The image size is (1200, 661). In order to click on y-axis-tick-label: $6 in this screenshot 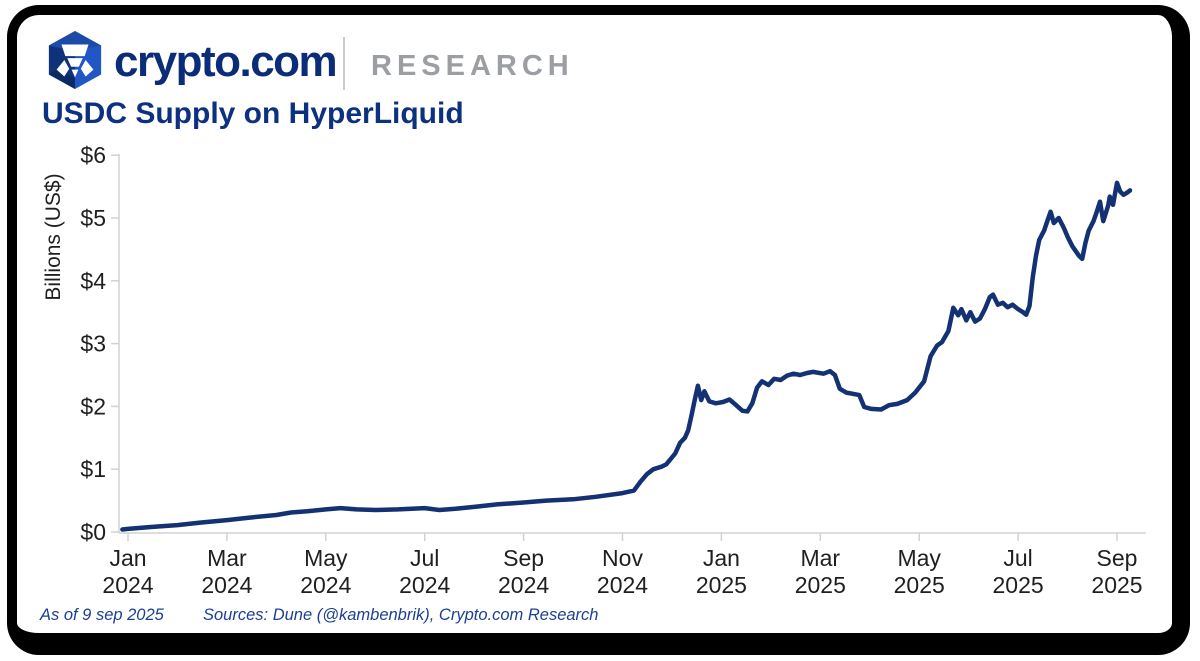, I will do `click(93, 155)`.